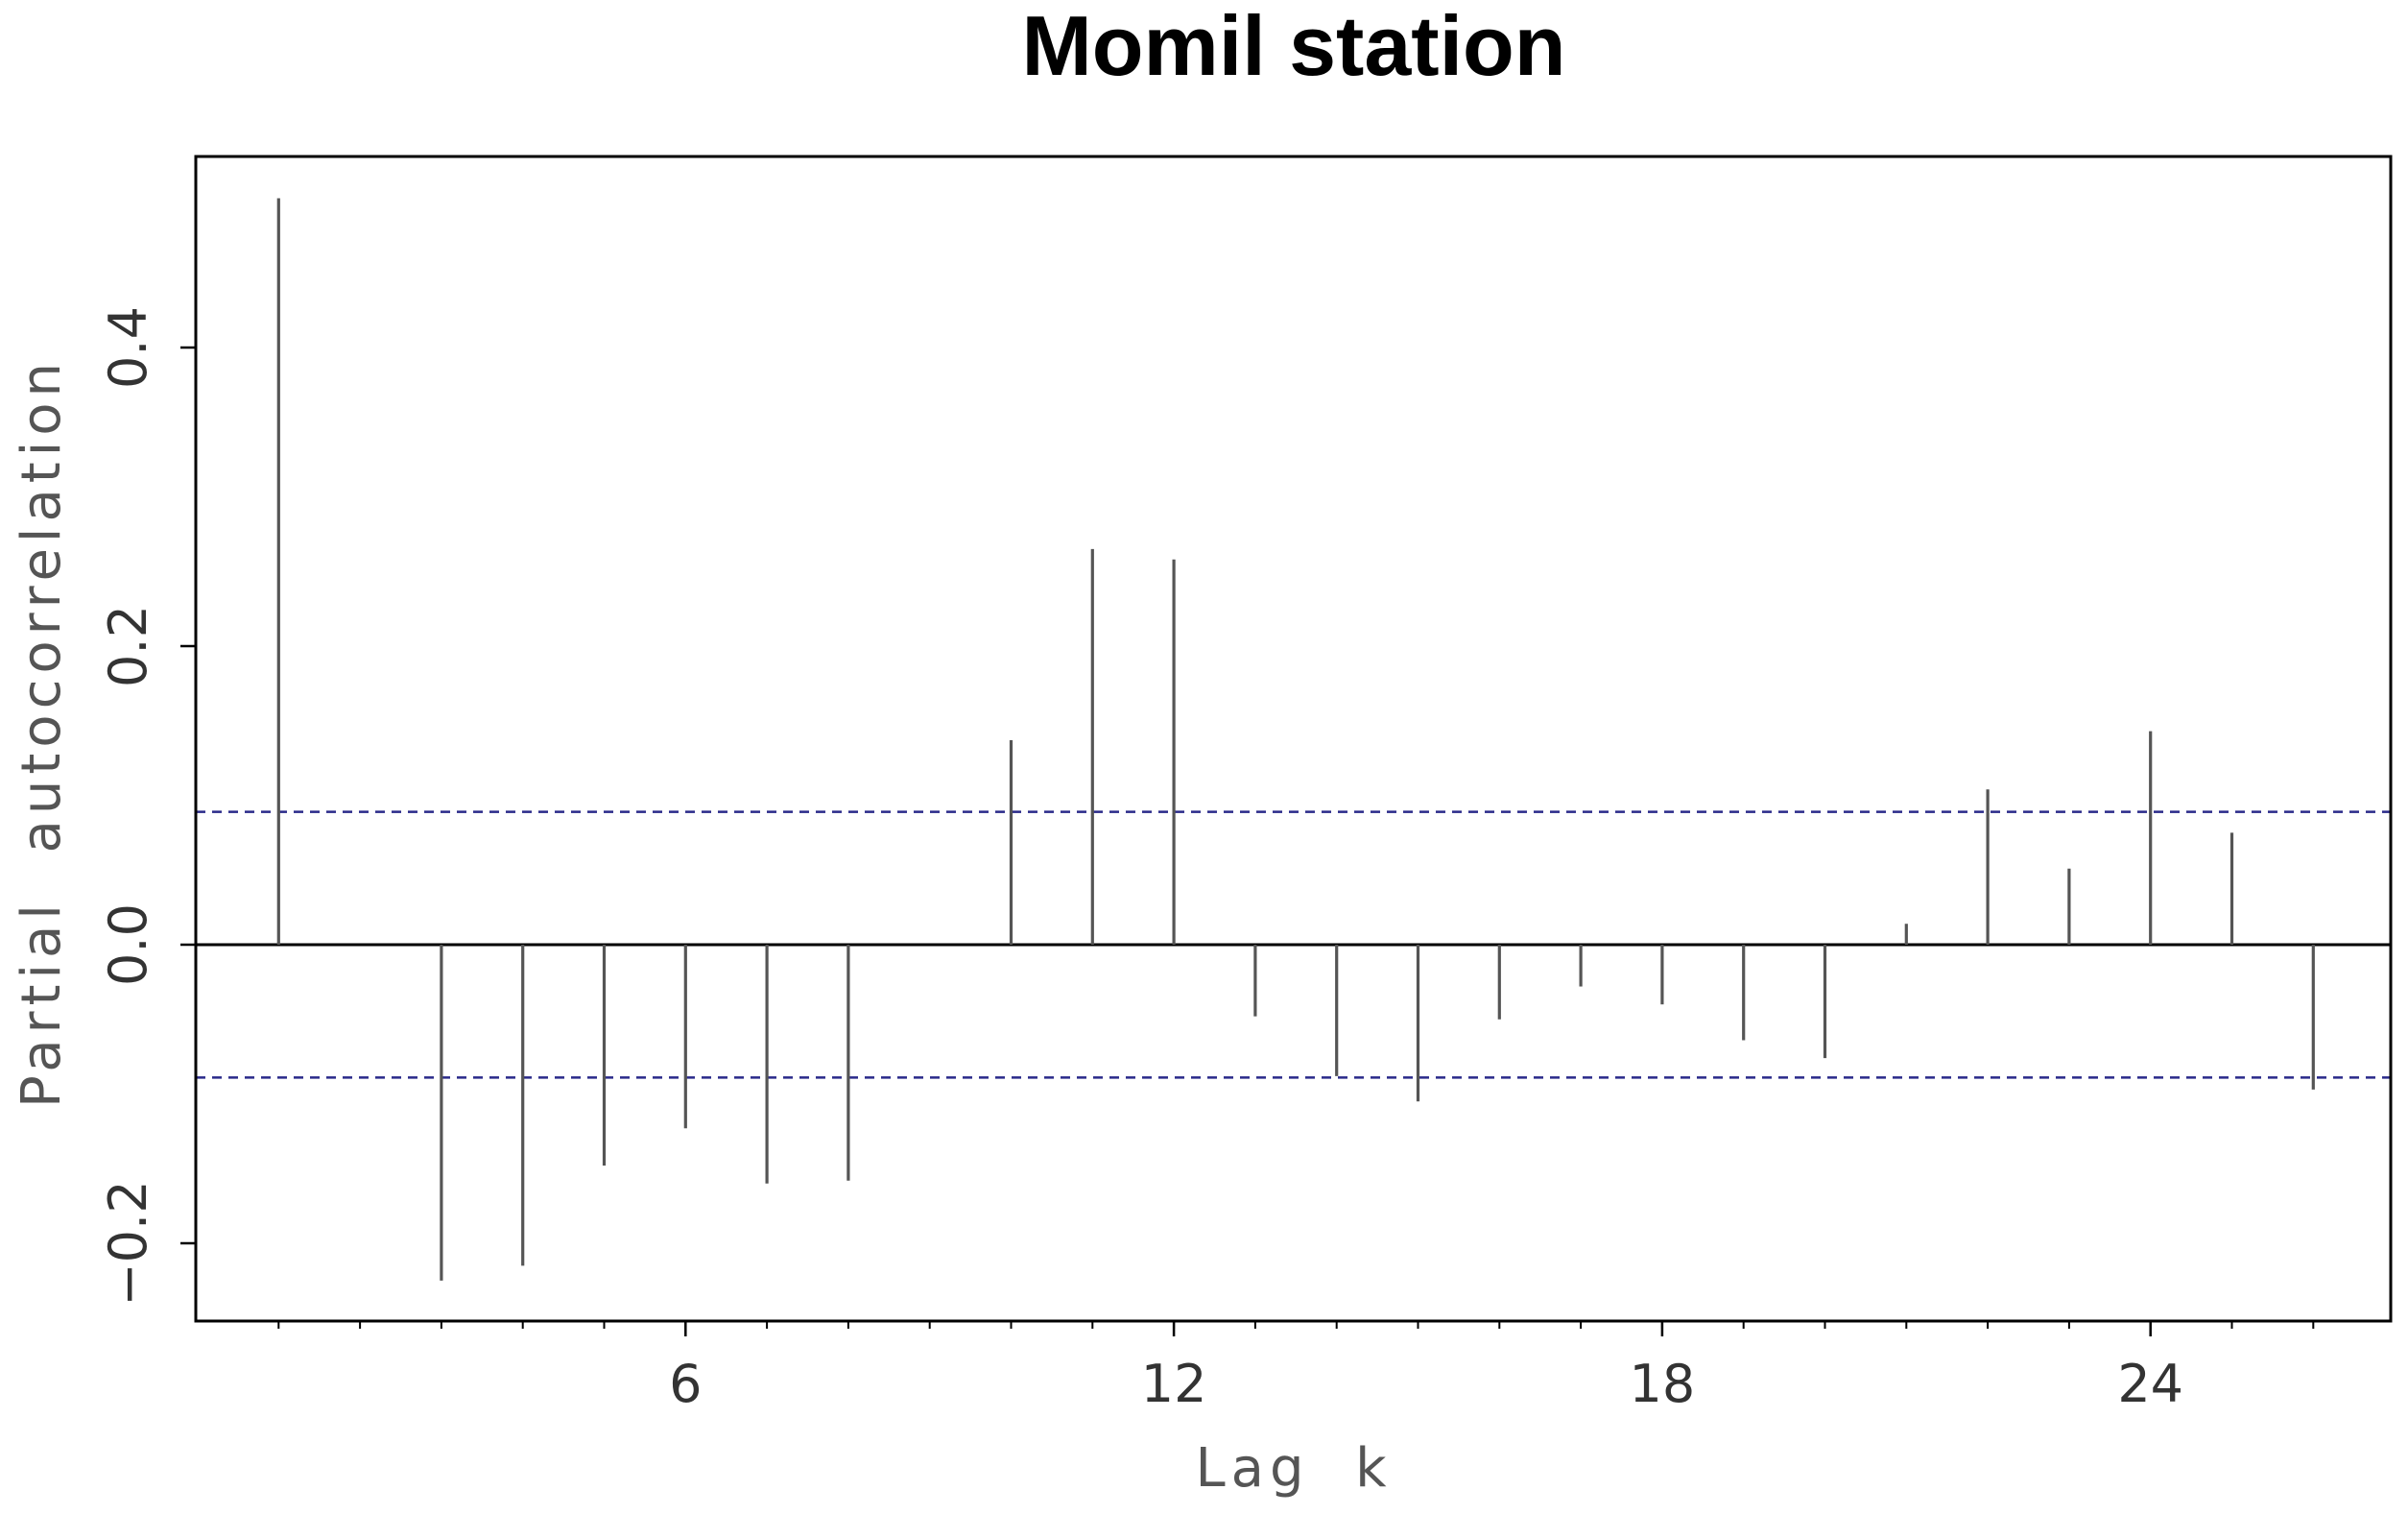 The image size is (2408, 1514). I want to click on x-tick-label: 24, so click(2150, 1384).